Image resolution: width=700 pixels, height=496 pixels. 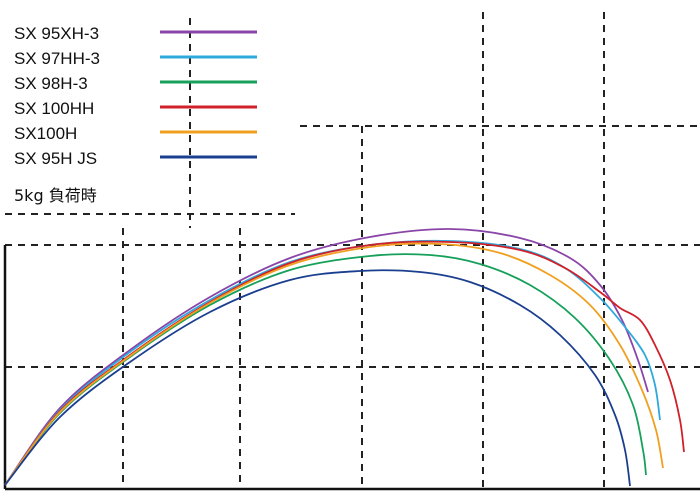 What do you see at coordinates (55, 158) in the screenshot?
I see `legend-label-5: SX 95H JS` at bounding box center [55, 158].